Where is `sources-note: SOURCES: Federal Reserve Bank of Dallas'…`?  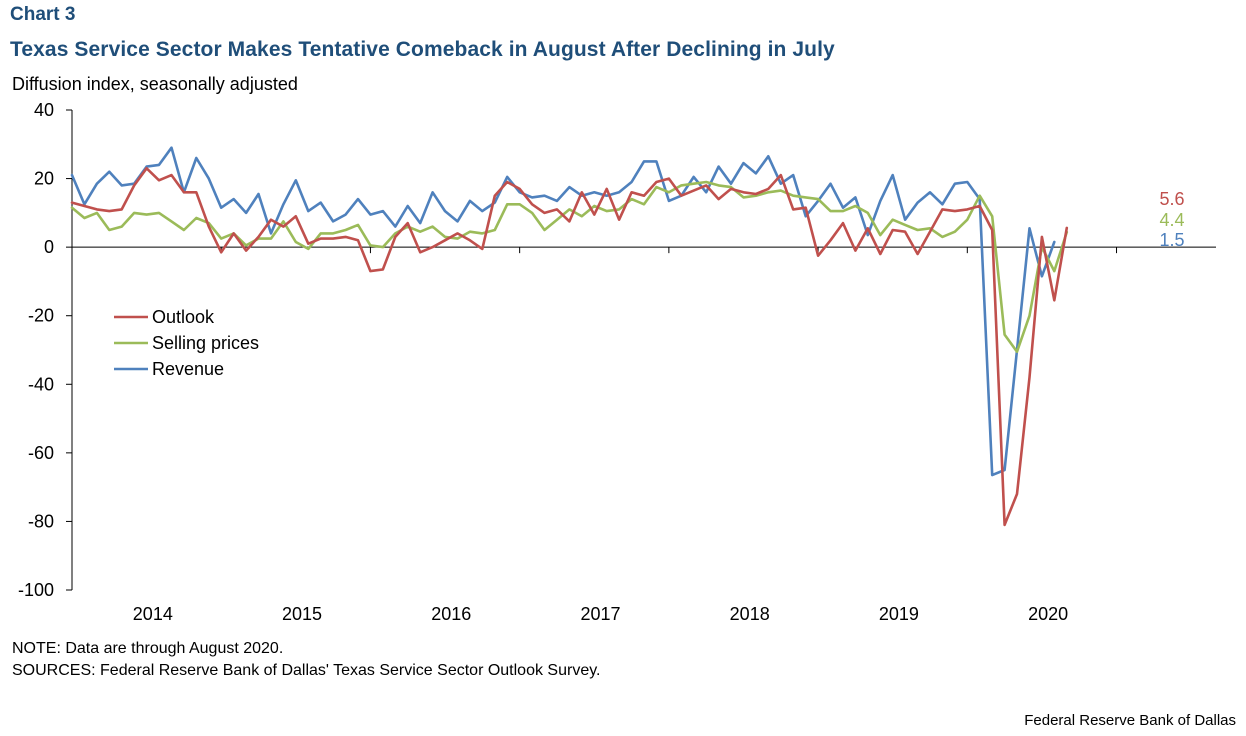 sources-note: SOURCES: Federal Reserve Bank of Dallas'… is located at coordinates (306, 670).